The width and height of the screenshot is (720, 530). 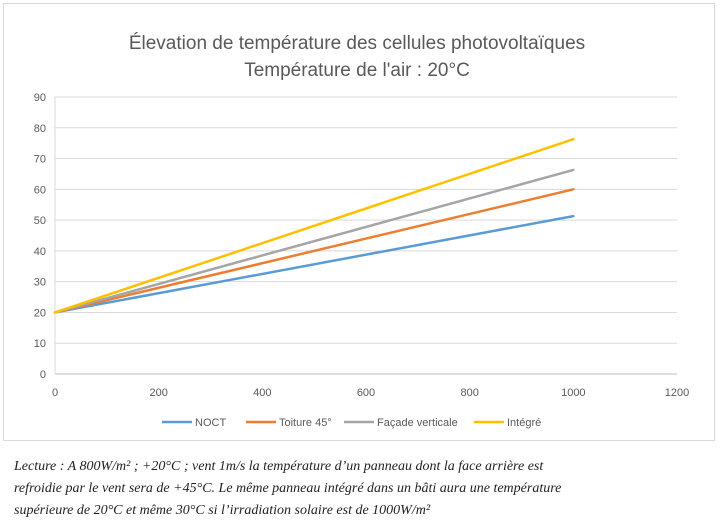 I want to click on legend-label: Intégré, so click(x=524, y=423).